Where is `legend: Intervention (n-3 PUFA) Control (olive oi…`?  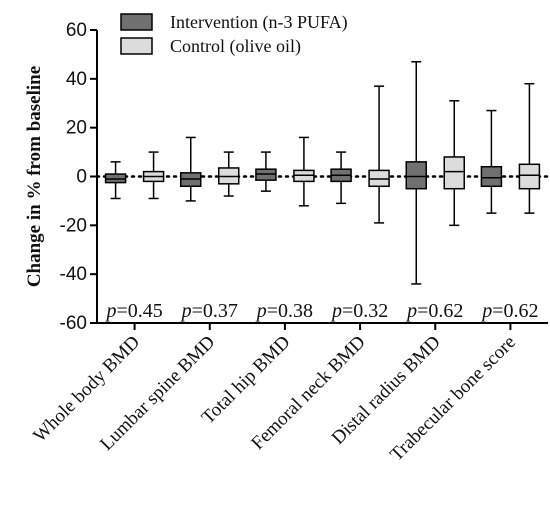
legend: Intervention (n-3 PUFA) Control (olive oi… is located at coordinates (234, 34).